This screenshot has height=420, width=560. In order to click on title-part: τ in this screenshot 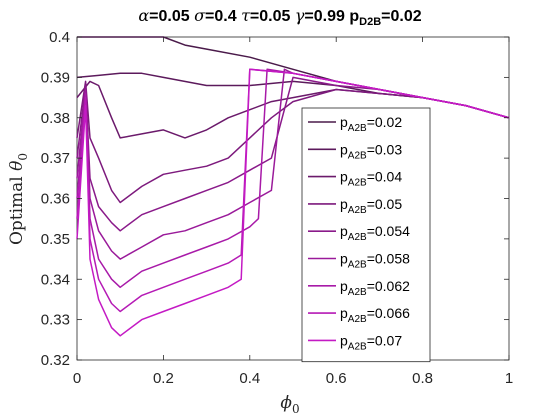, I will do `click(246, 15)`.